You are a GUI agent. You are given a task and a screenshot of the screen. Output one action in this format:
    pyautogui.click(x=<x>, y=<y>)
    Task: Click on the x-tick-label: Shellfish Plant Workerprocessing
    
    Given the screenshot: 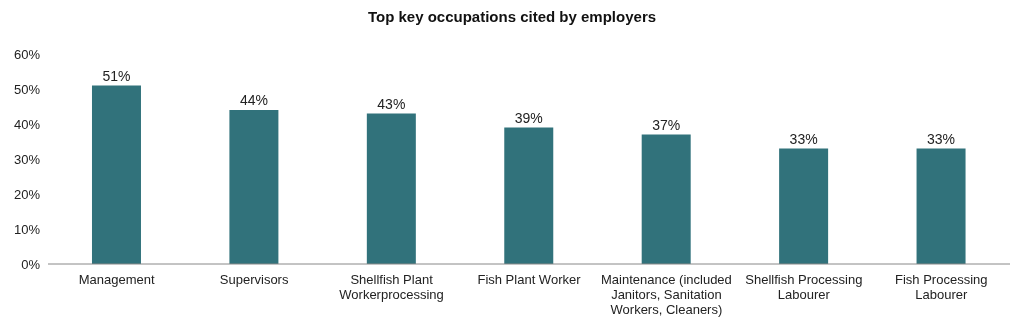 What is the action you would take?
    pyautogui.click(x=391, y=287)
    